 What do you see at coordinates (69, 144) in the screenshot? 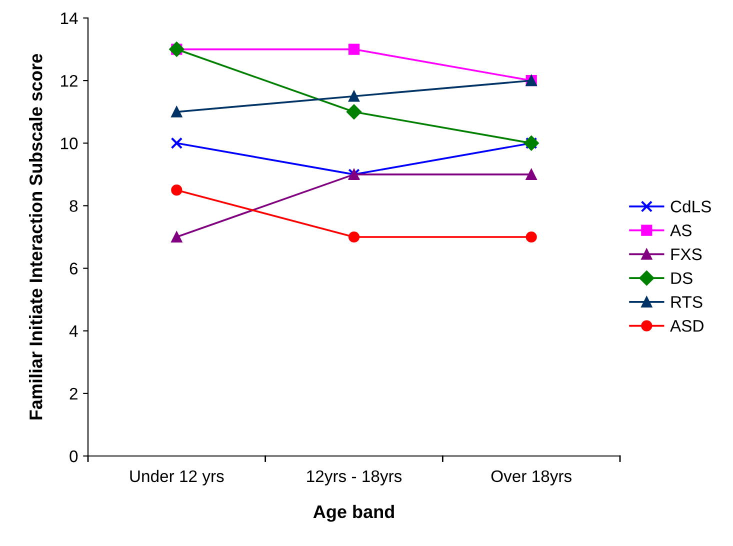
I see `y-tick-label: 10` at bounding box center [69, 144].